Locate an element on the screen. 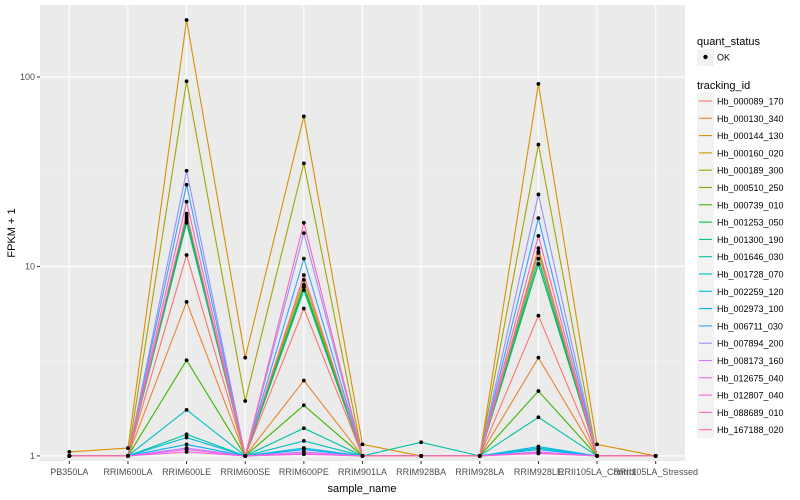 The image size is (800, 500). x-axis-label: sample_name is located at coordinates (361, 489).